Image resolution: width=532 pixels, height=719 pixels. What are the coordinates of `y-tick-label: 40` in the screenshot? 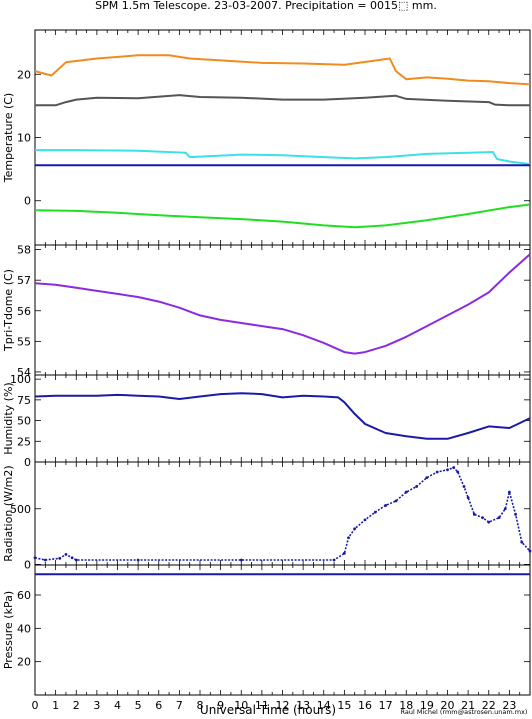 It's located at (24, 628).